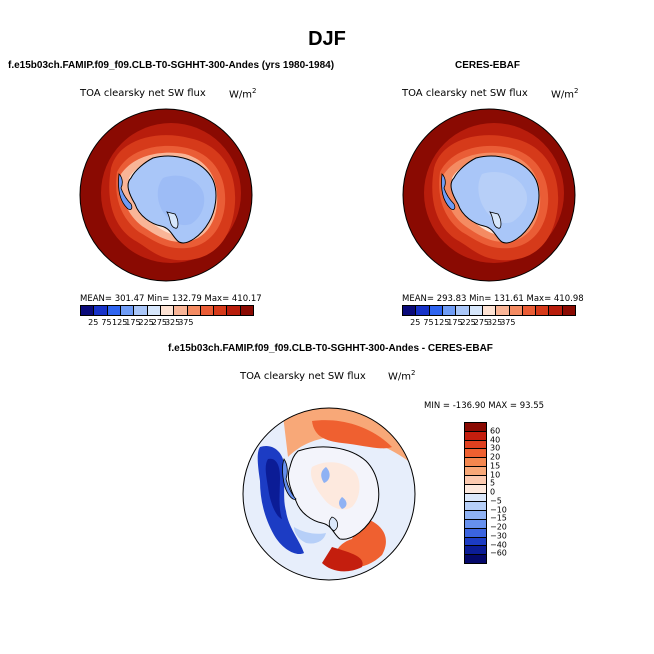  Describe the element at coordinates (243, 94) in the screenshot. I see `panel-1-units-label: W/m2` at that location.